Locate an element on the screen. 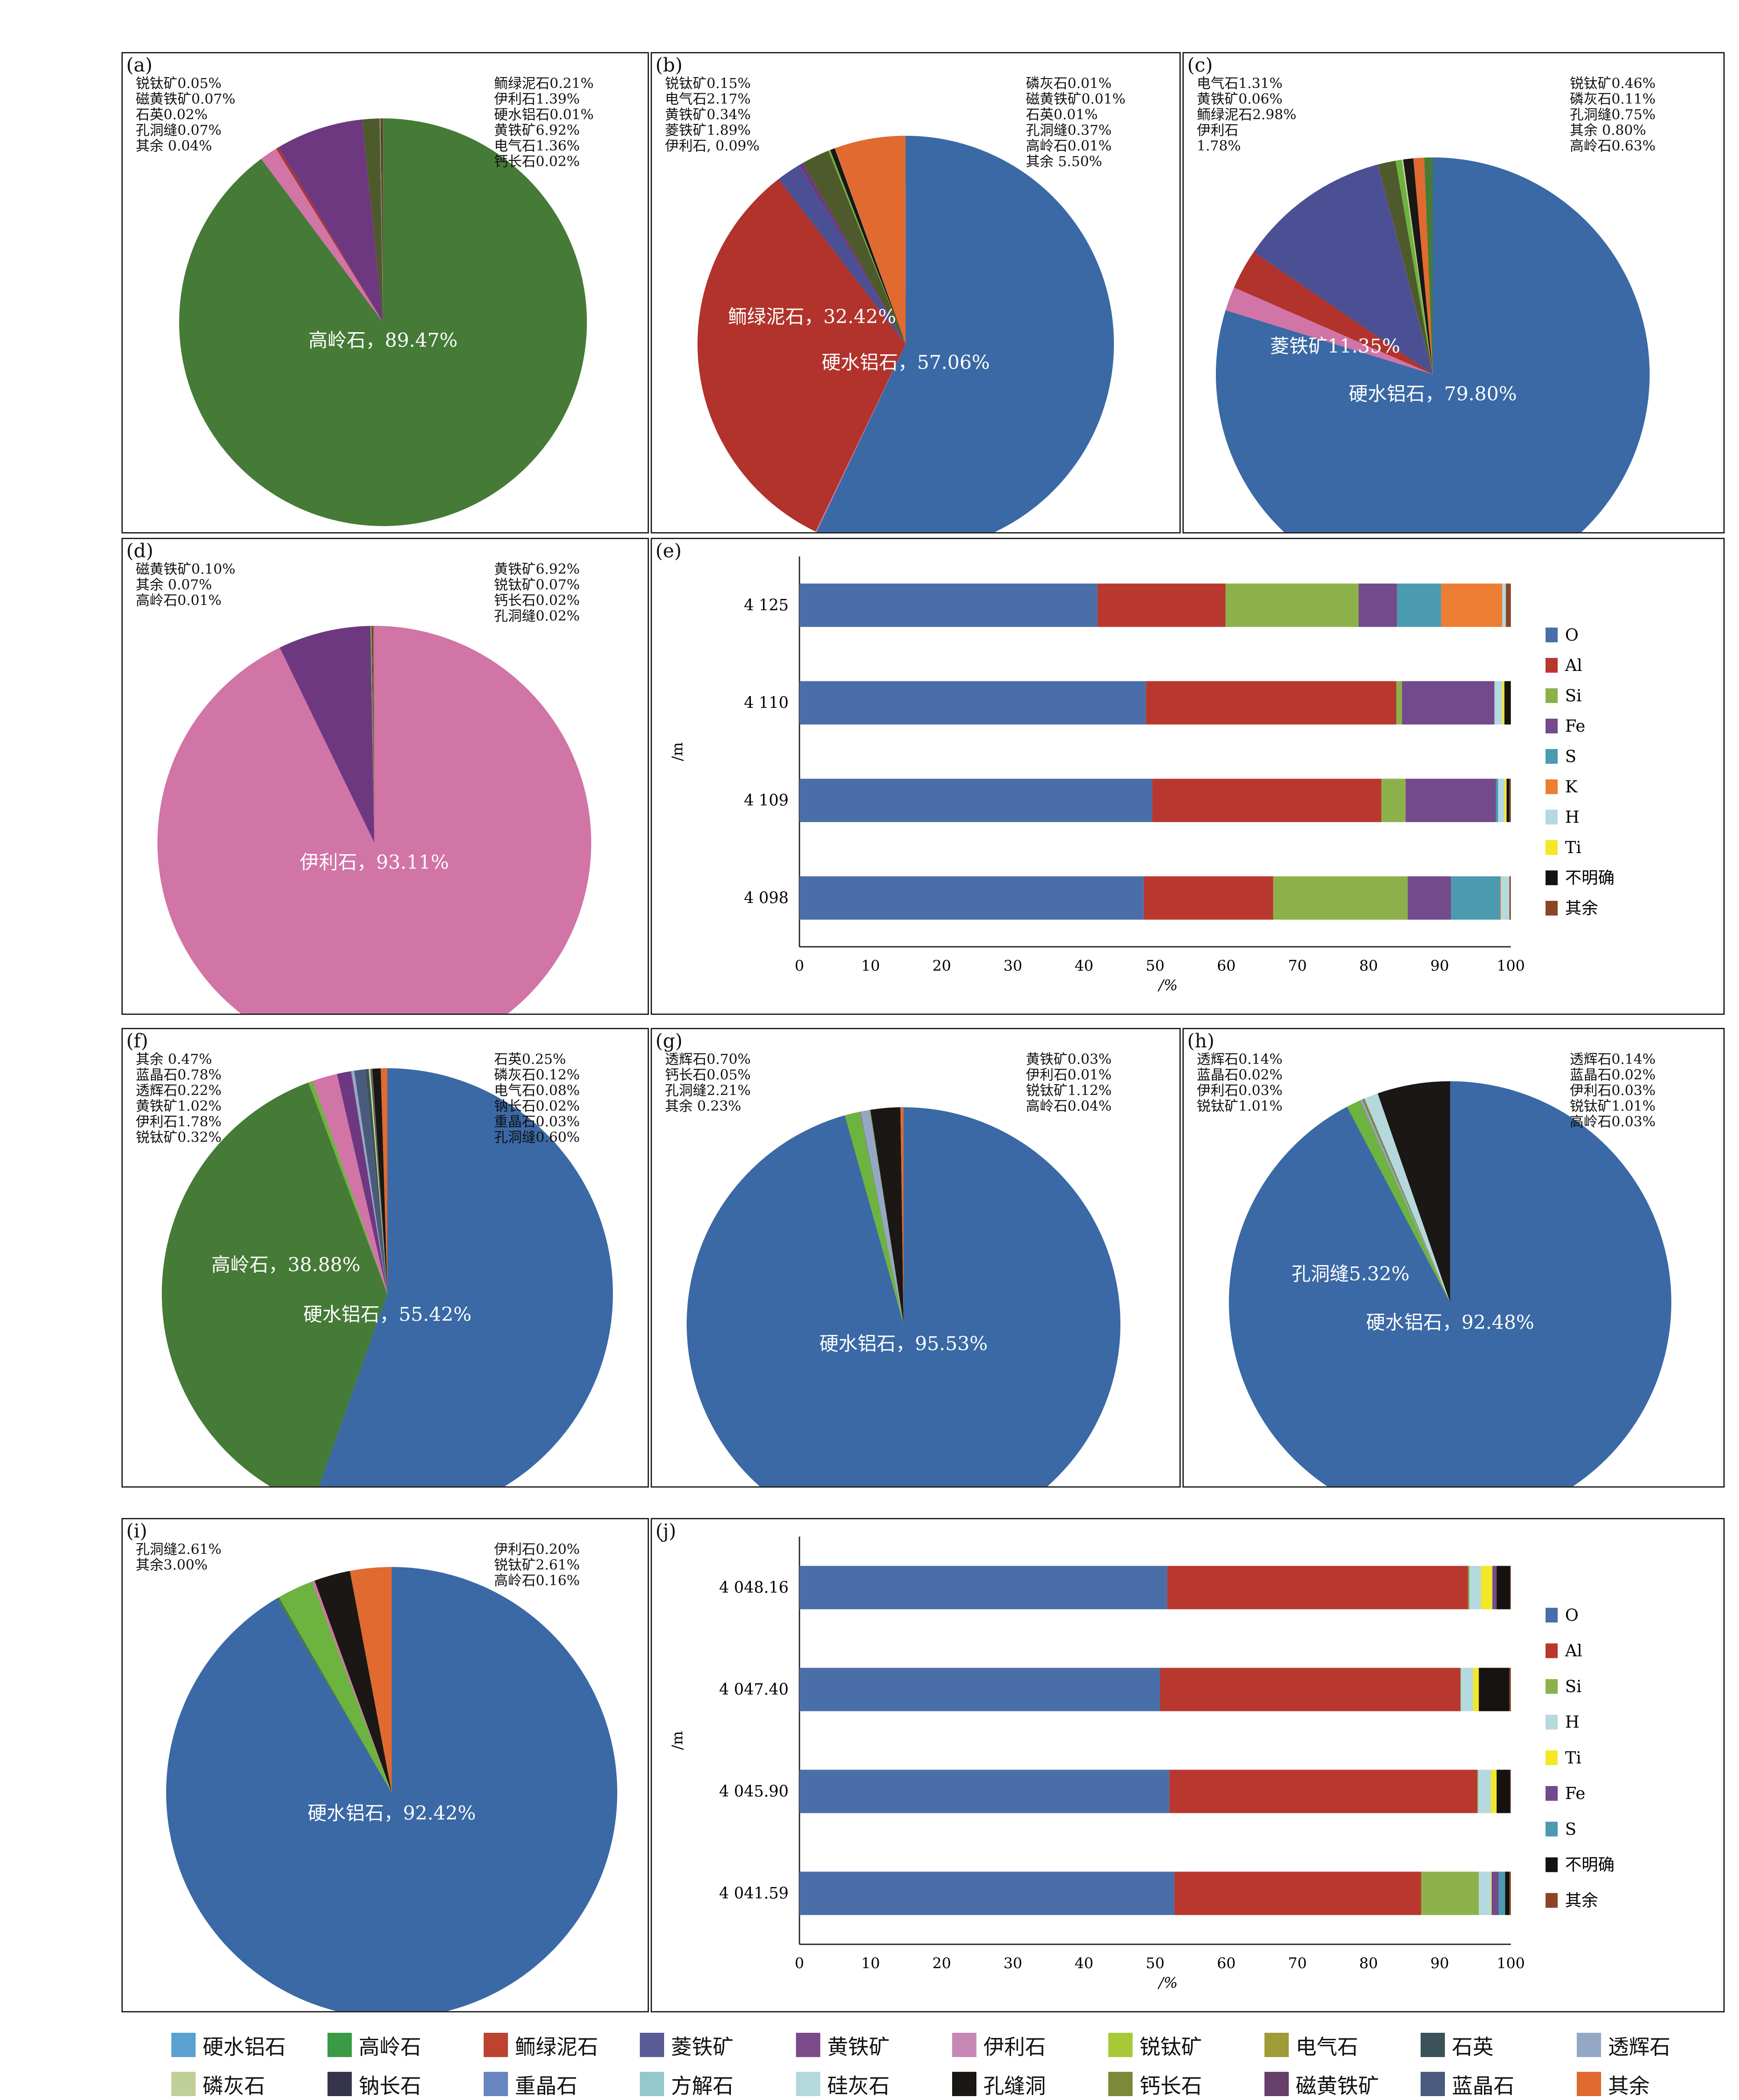  pie-annotation: 透辉石0.22% is located at coordinates (179, 1090).